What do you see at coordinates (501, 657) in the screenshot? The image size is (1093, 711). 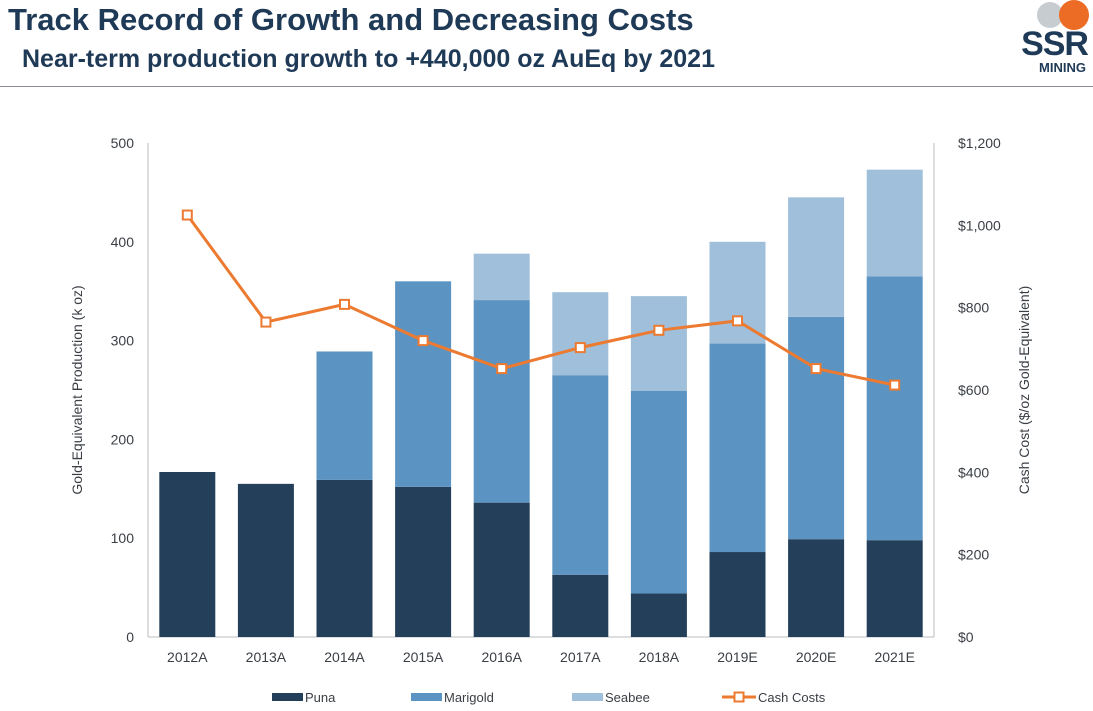 I see `x-tick-label: 2016A` at bounding box center [501, 657].